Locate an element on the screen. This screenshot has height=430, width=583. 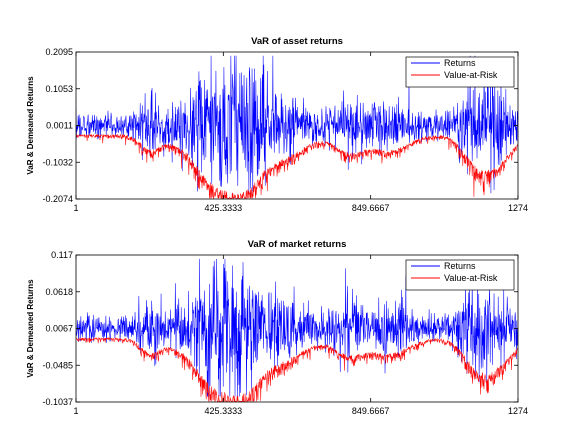
y-tick-label: -0.1037 is located at coordinates (57, 402).